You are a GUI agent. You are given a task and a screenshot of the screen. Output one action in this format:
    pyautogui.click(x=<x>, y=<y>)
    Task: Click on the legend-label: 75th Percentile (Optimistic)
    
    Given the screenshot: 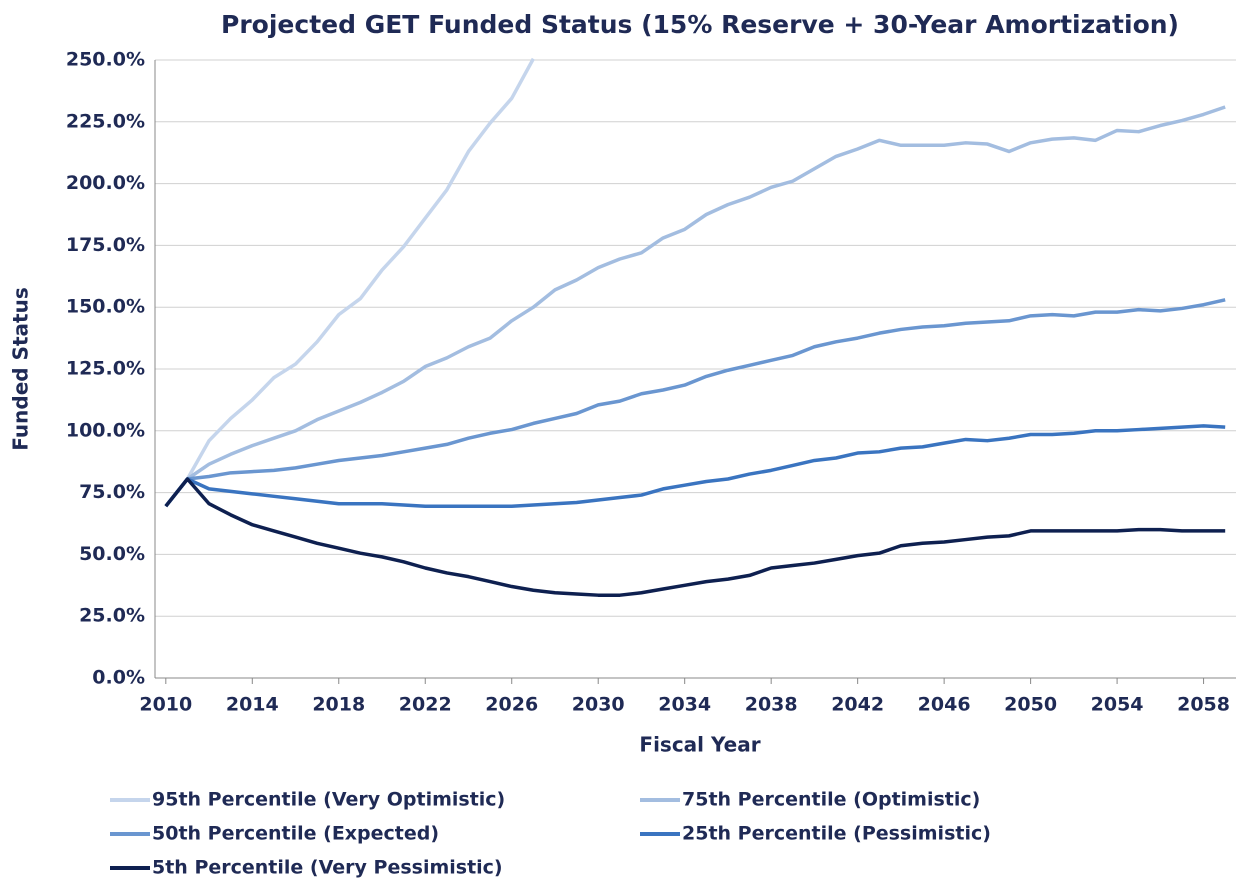 What is the action you would take?
    pyautogui.click(x=831, y=800)
    